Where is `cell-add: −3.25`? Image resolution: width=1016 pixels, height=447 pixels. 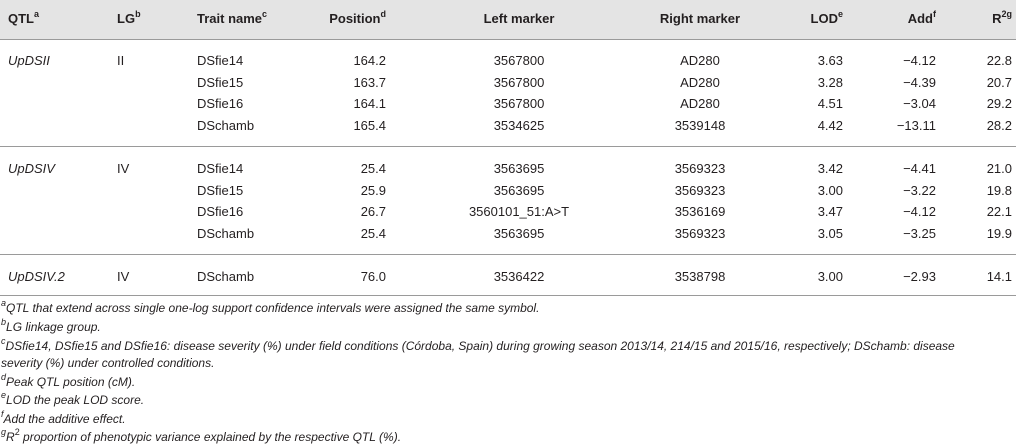
cell-add: −3.25 is located at coordinates (919, 233).